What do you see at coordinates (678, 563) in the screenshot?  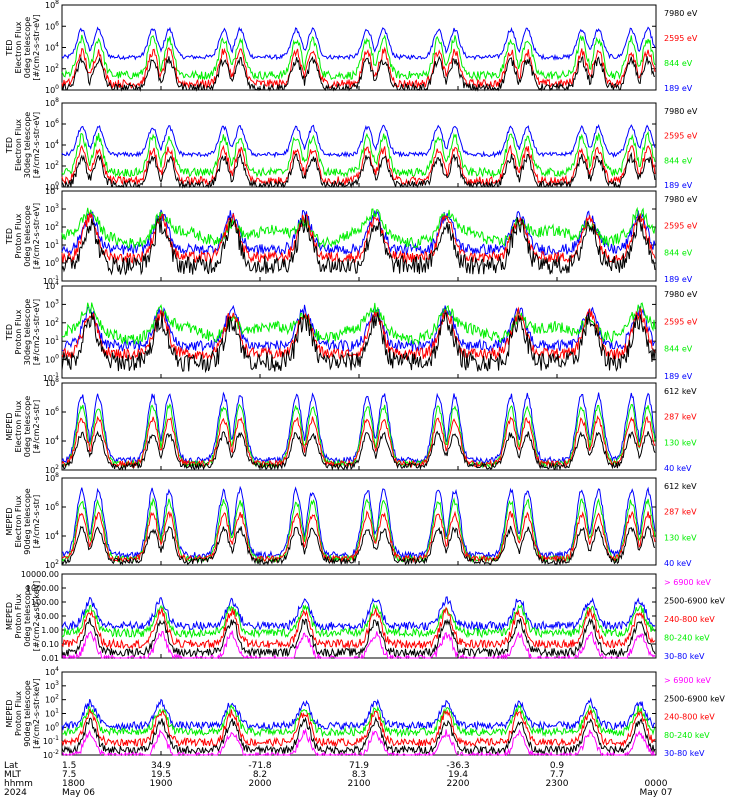 I see `legend-entry: 40 keV` at bounding box center [678, 563].